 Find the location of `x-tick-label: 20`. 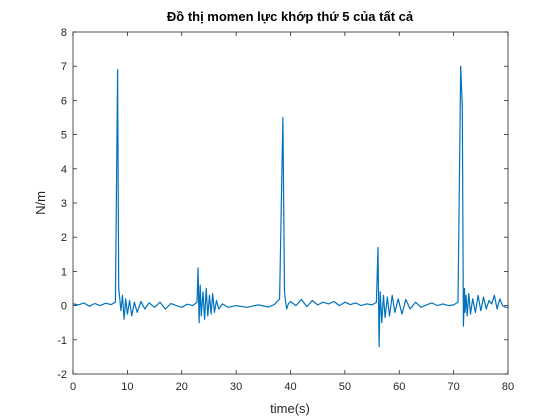

x-tick-label: 20 is located at coordinates (182, 387).